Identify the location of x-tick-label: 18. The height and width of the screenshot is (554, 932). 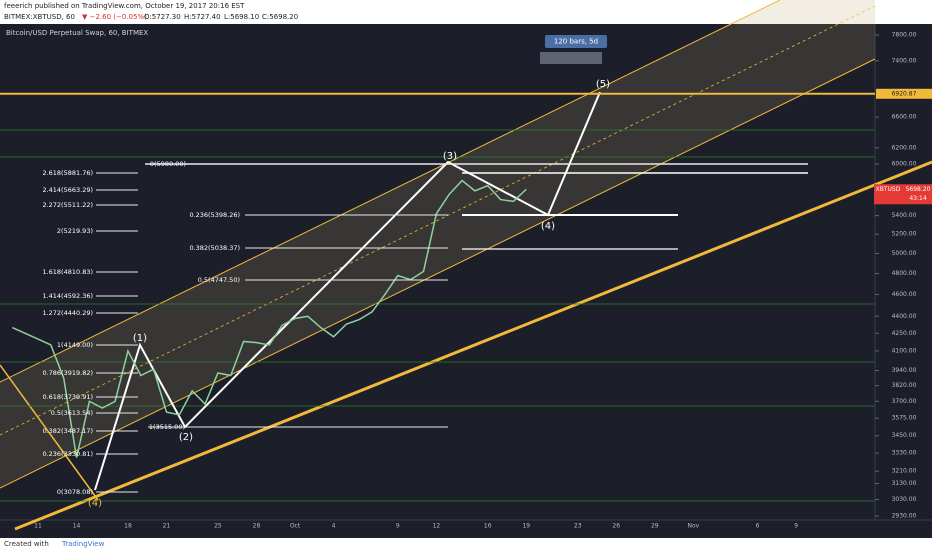
(128, 526).